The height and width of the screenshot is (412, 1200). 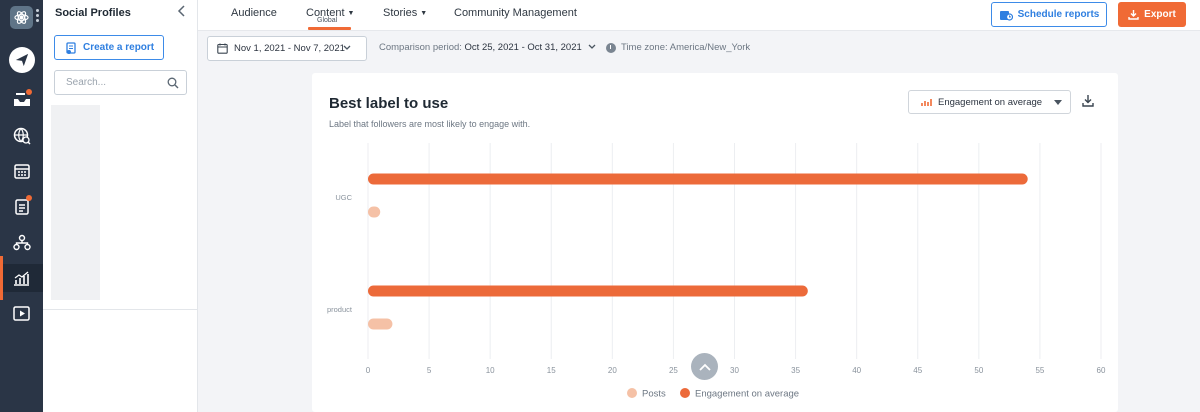 I want to click on caret-down-icon, so click(x=1058, y=102).